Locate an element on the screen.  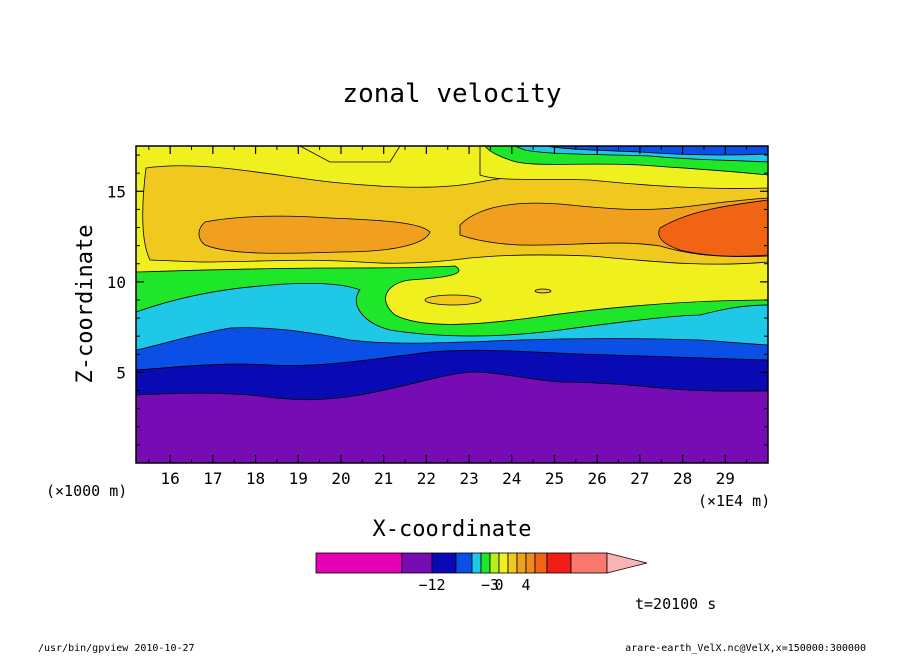
x-tick-label: 28 is located at coordinates (682, 478).